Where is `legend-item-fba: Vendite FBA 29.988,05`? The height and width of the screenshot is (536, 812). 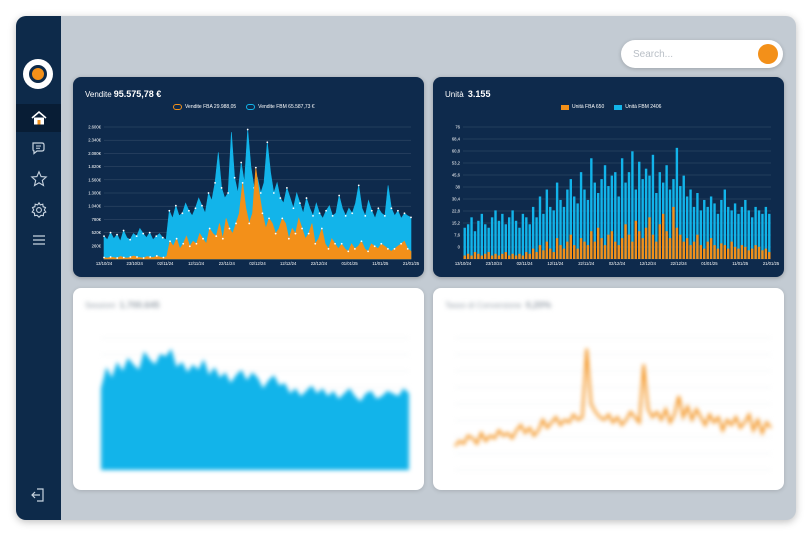 legend-item-fba: Vendite FBA 29.988,05 is located at coordinates (204, 107).